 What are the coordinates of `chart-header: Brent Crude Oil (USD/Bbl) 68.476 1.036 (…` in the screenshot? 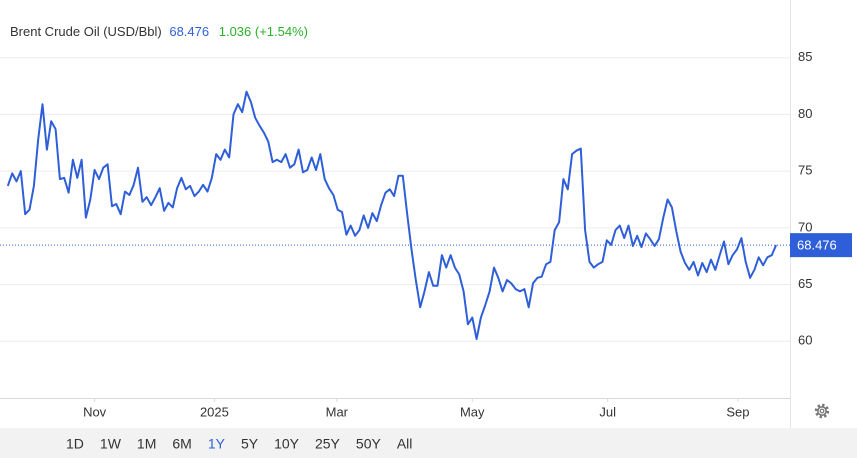 It's located at (159, 31).